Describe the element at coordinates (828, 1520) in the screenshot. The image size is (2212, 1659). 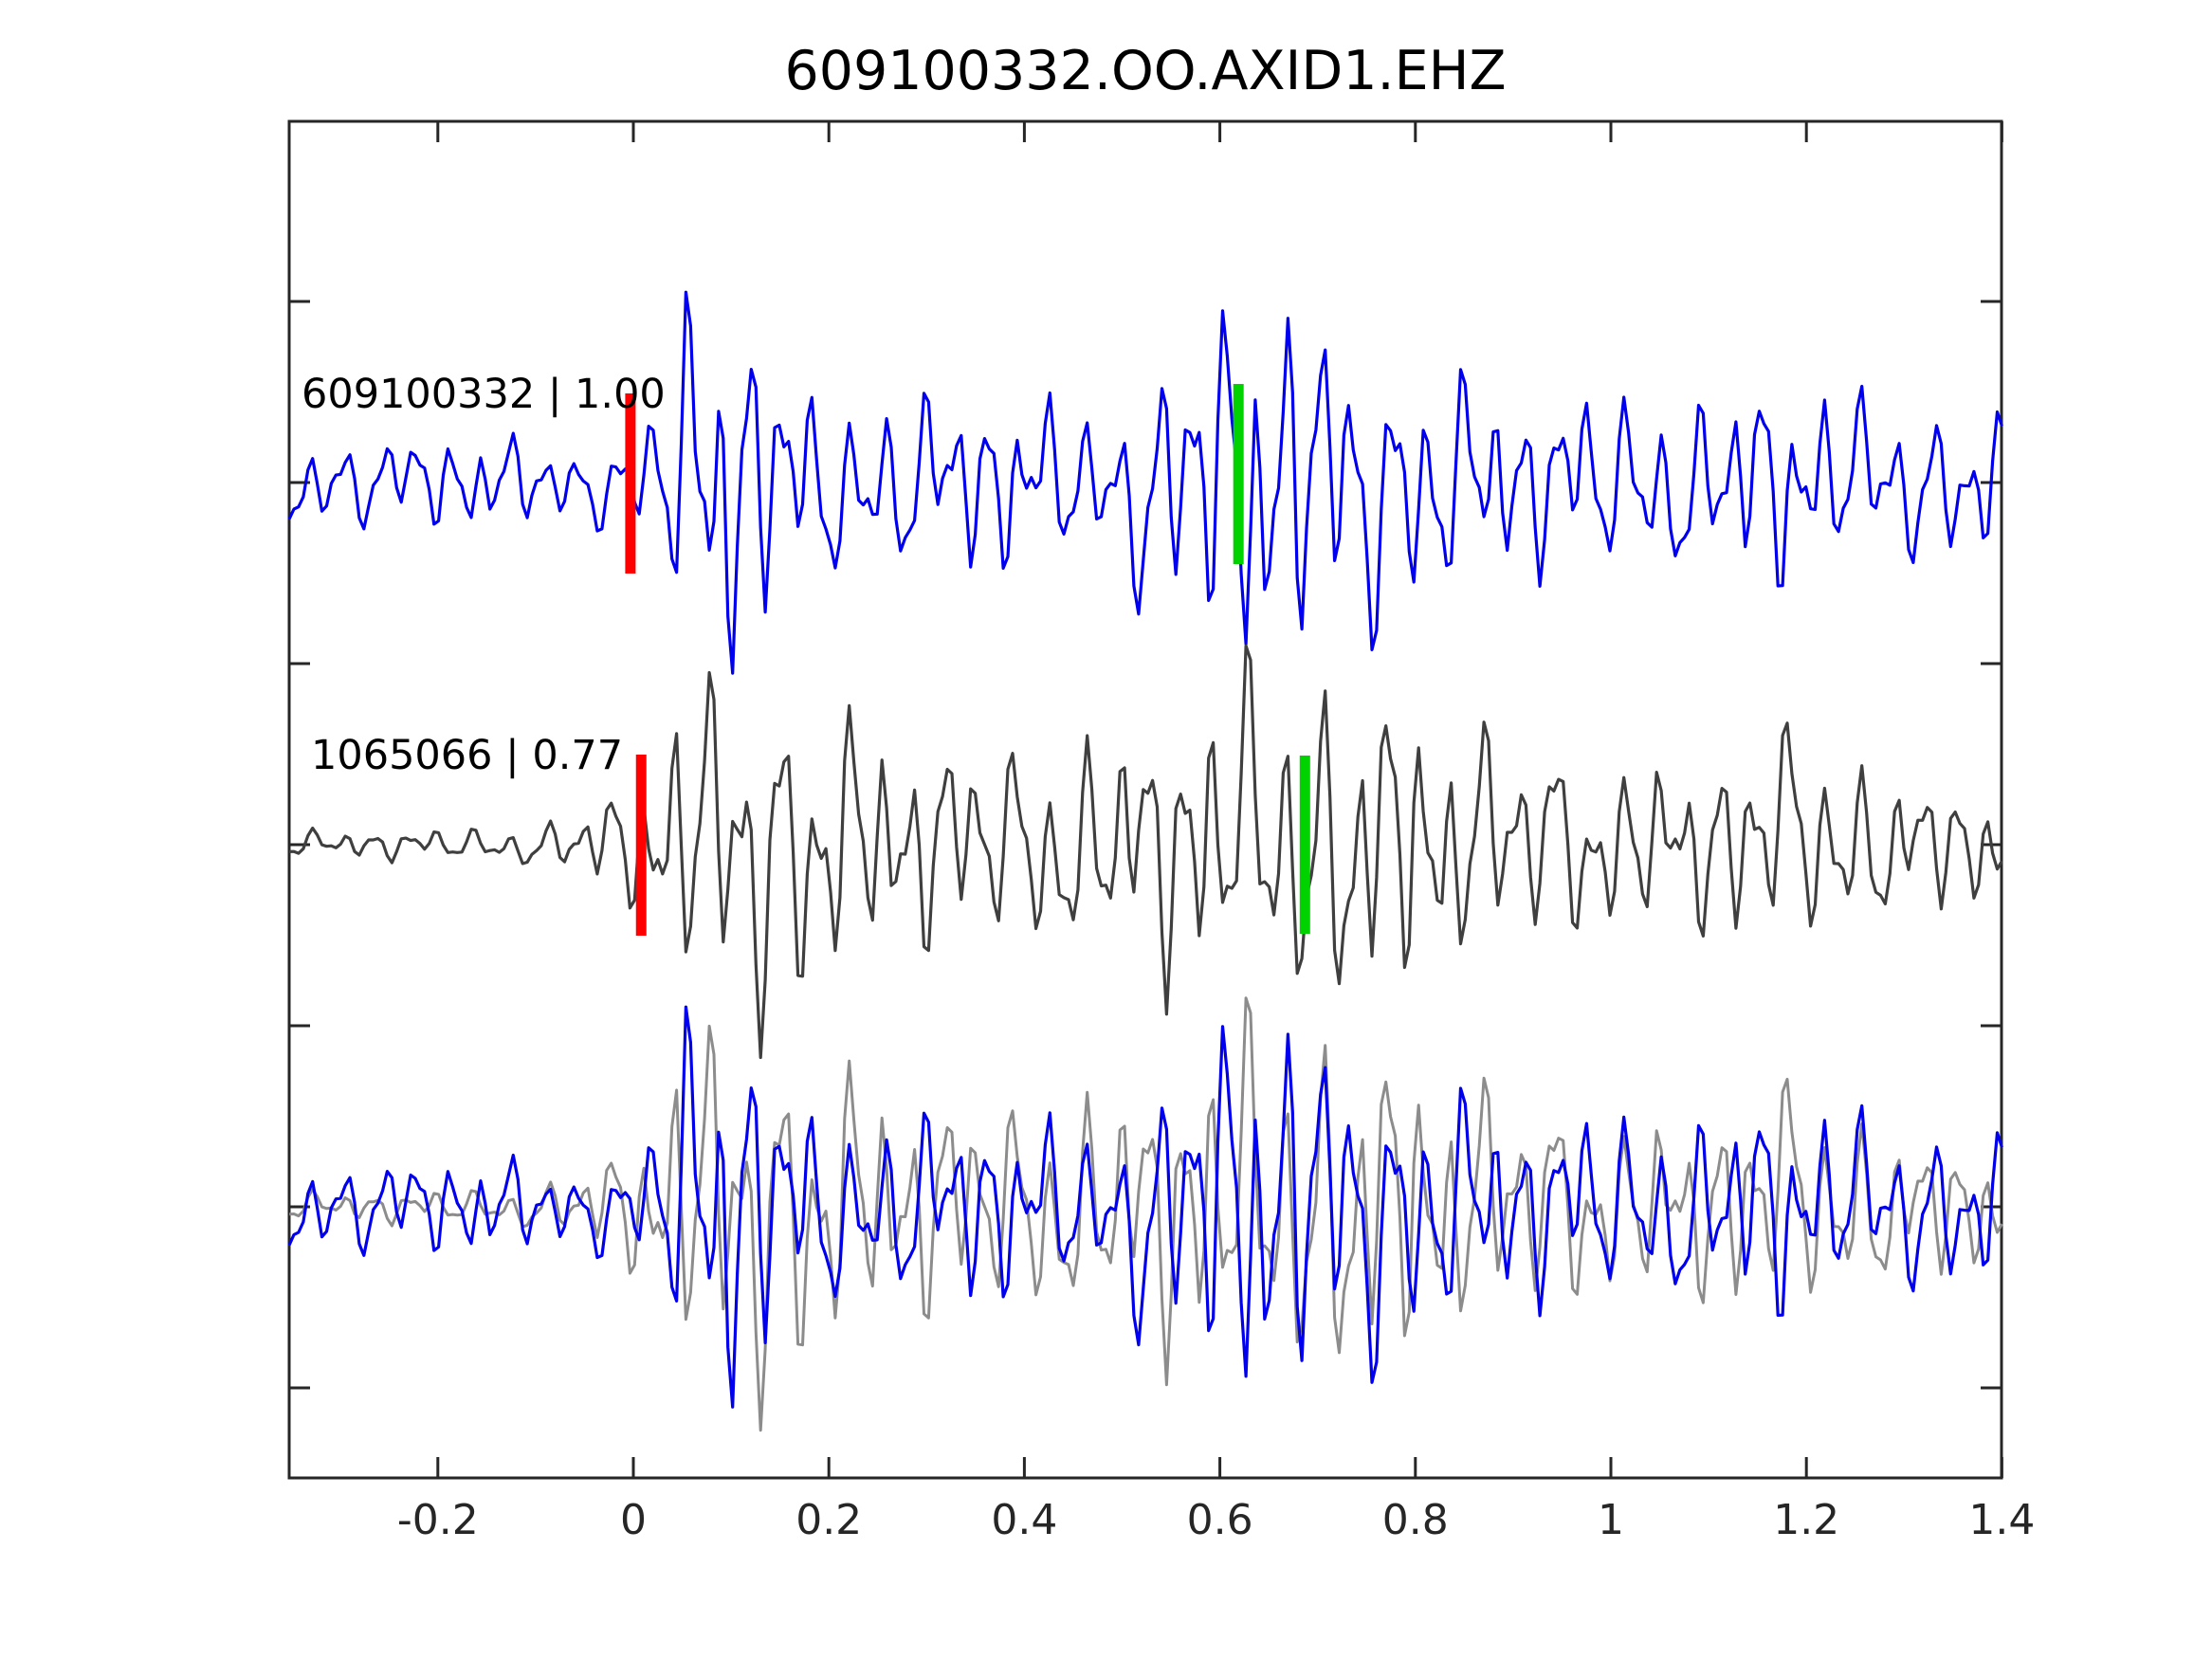
I see `x-tick-label: 0.2` at that location.